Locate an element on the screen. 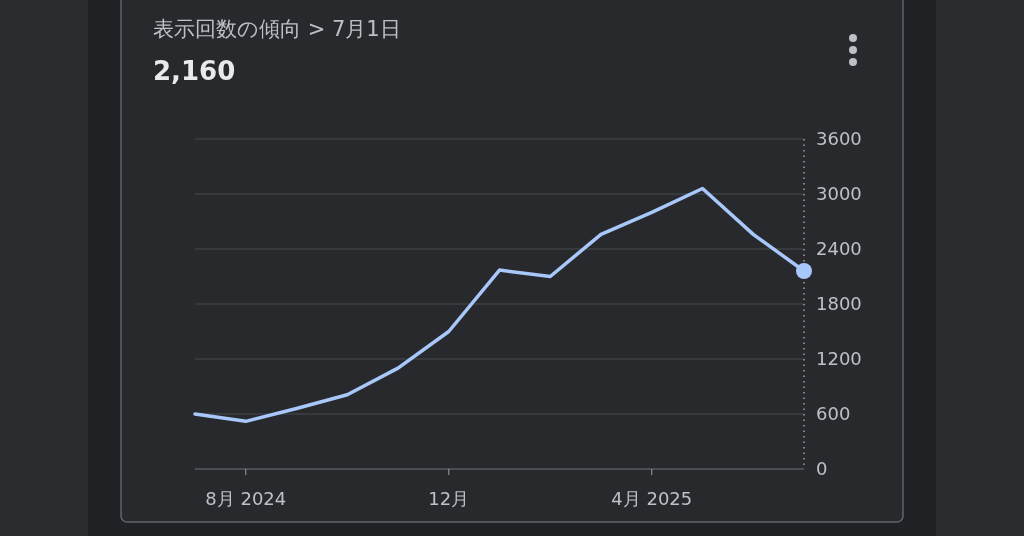  chart-subtitle: 2,160 is located at coordinates (194, 71).